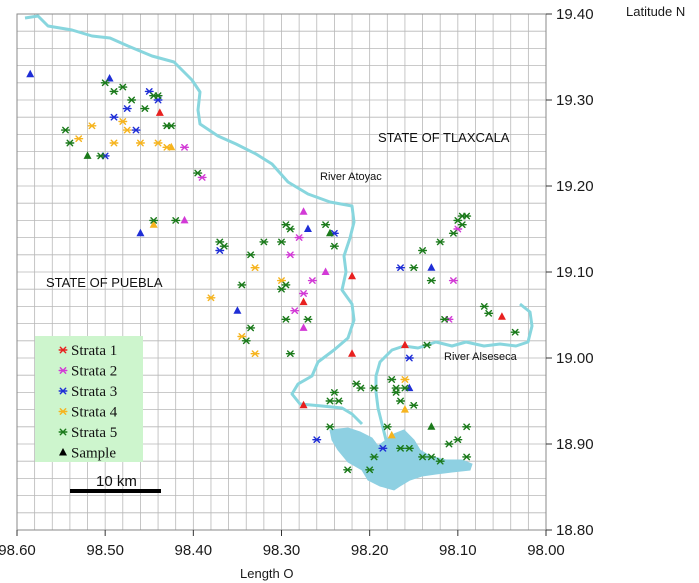 Image resolution: width=699 pixels, height=583 pixels. What do you see at coordinates (105, 550) in the screenshot?
I see `x-tick-label: 98.50` at bounding box center [105, 550].